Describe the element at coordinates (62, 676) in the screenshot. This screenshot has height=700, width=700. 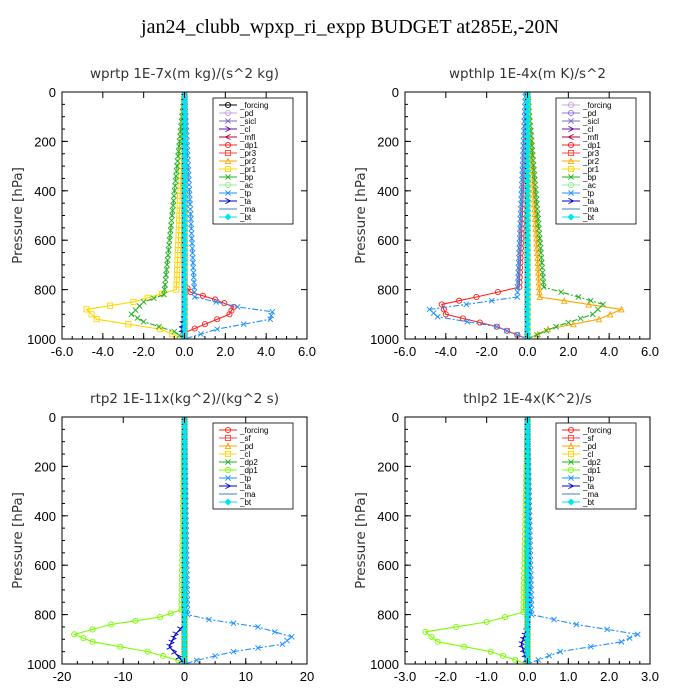
I see `x-tick-label: -20` at that location.